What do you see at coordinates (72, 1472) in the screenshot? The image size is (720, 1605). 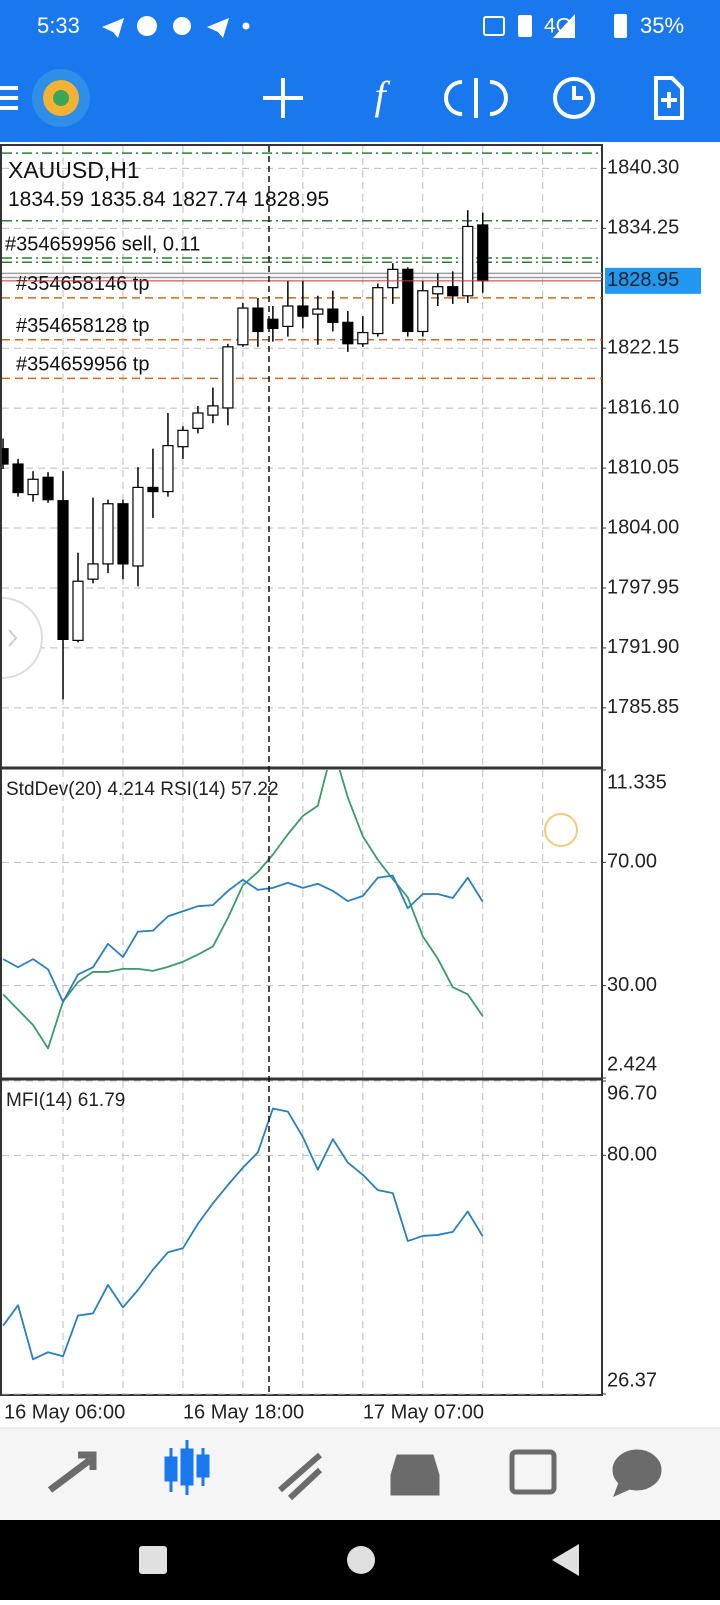 I see `quotes-tab` at bounding box center [72, 1472].